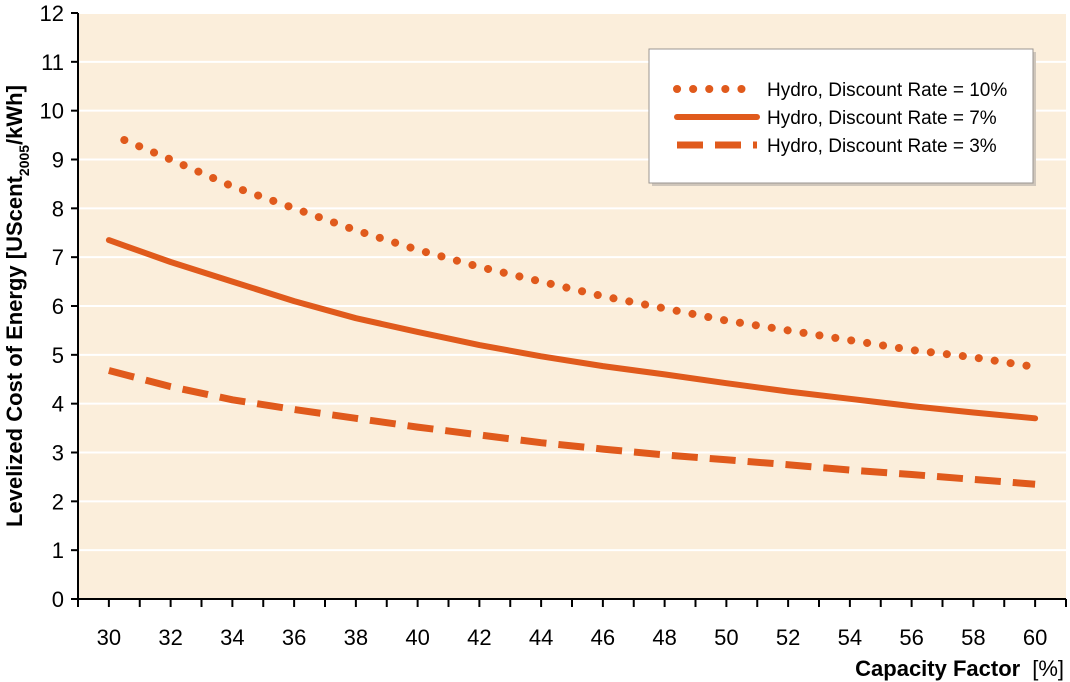  I want to click on y-tick-label: 12, so click(52, 13).